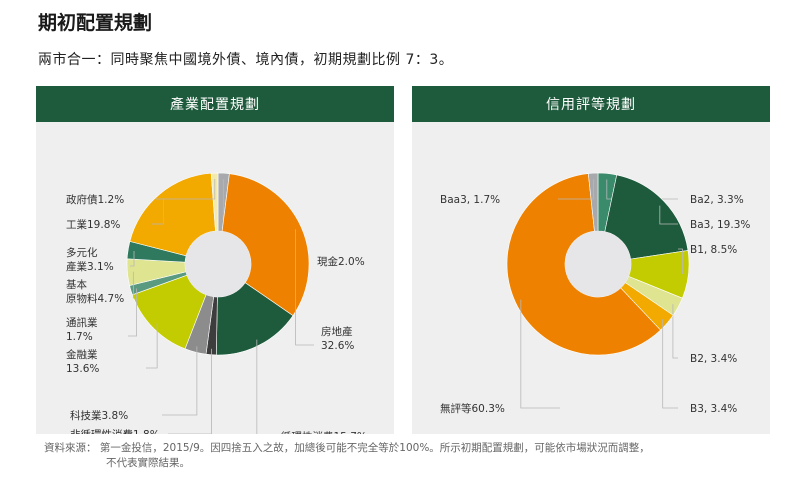  Describe the element at coordinates (82, 354) in the screenshot. I see `industry-slice-6-label-line-1: 金融業` at that location.